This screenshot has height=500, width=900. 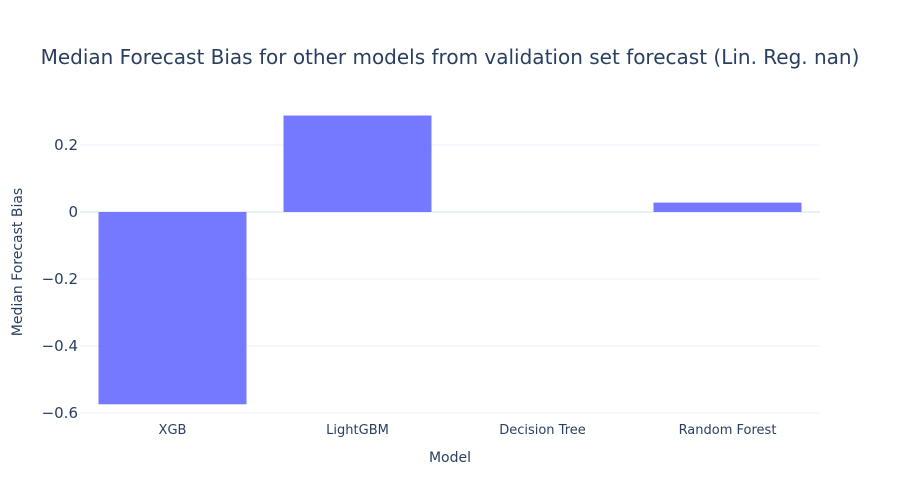 What do you see at coordinates (468, 430) in the screenshot?
I see `x-axis-ticks: XGB LightGBM Decision Tree Random Forest` at bounding box center [468, 430].